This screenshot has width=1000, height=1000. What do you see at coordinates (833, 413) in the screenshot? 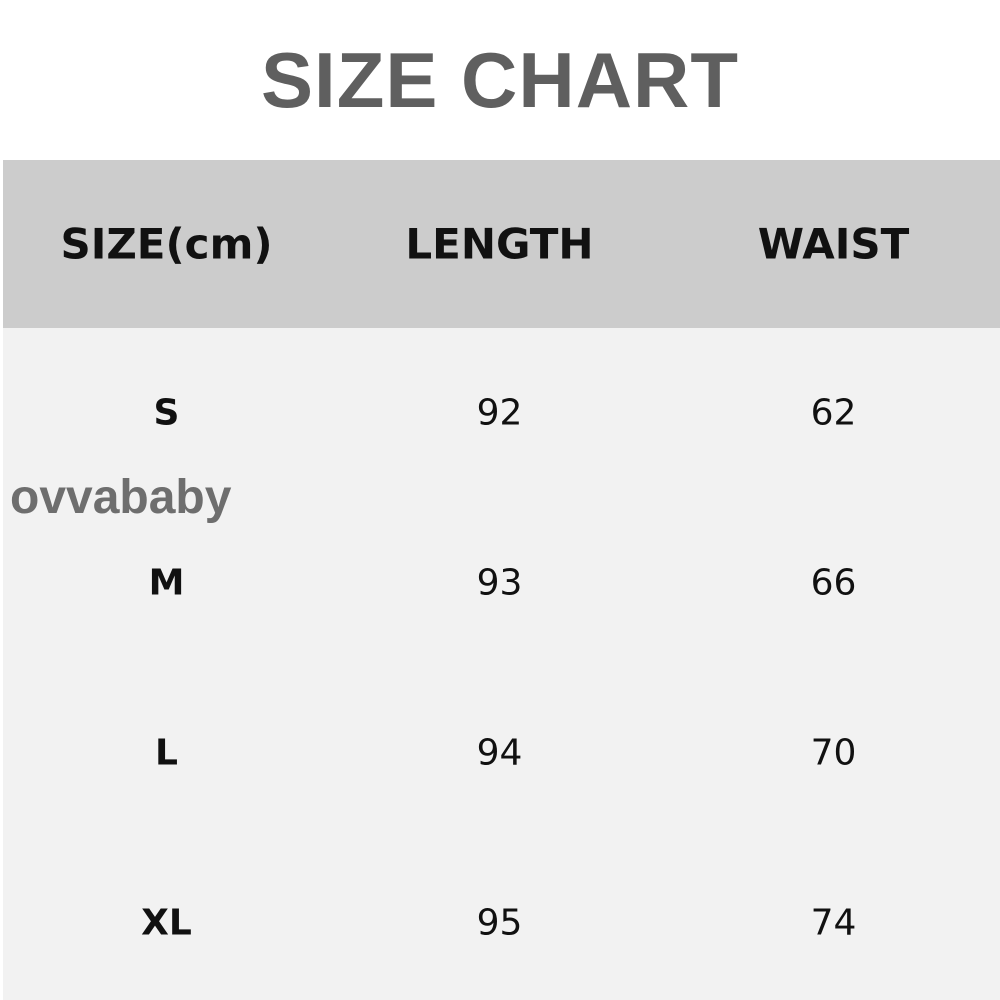
I see `table-cell-waist: 62` at bounding box center [833, 413].